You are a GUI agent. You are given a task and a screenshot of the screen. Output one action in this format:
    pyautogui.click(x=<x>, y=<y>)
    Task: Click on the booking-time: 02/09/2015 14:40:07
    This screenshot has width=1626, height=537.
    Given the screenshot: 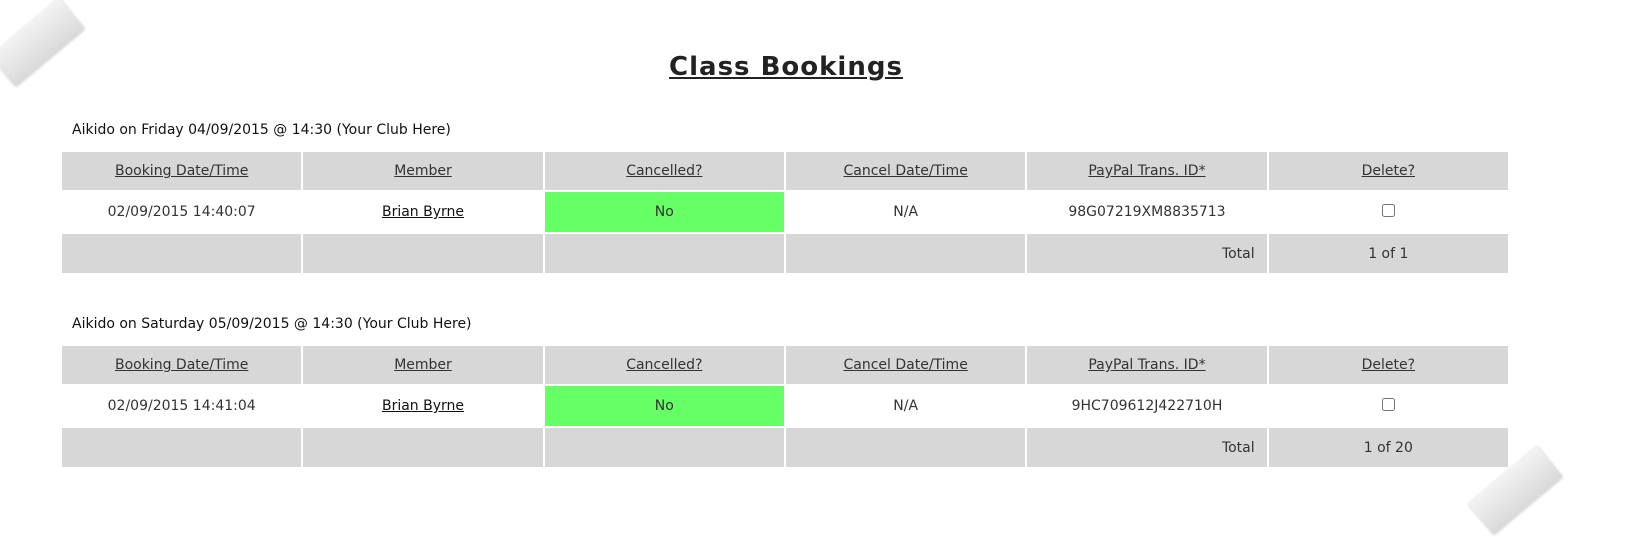 What is the action you would take?
    pyautogui.click(x=181, y=212)
    